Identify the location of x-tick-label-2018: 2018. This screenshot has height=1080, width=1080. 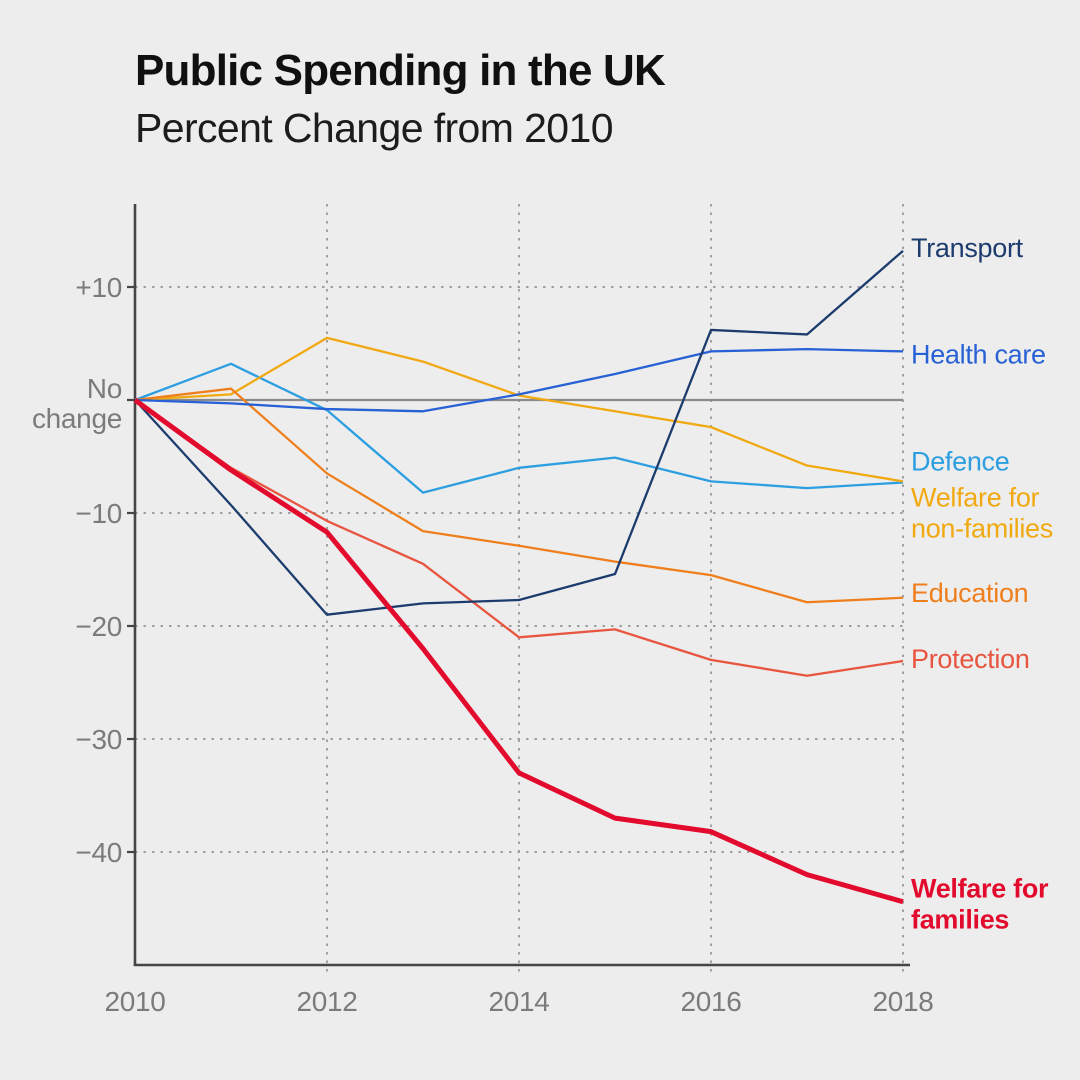
(902, 1001).